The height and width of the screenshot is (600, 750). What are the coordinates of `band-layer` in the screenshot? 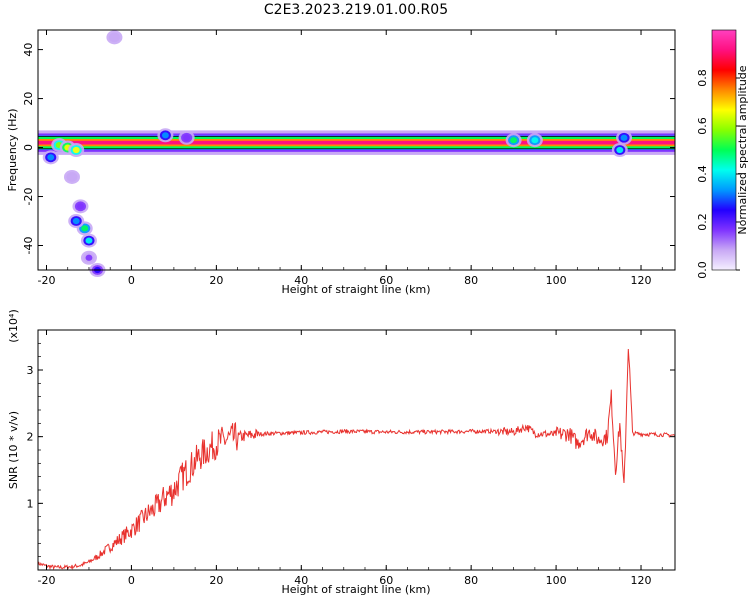 It's located at (356, 142).